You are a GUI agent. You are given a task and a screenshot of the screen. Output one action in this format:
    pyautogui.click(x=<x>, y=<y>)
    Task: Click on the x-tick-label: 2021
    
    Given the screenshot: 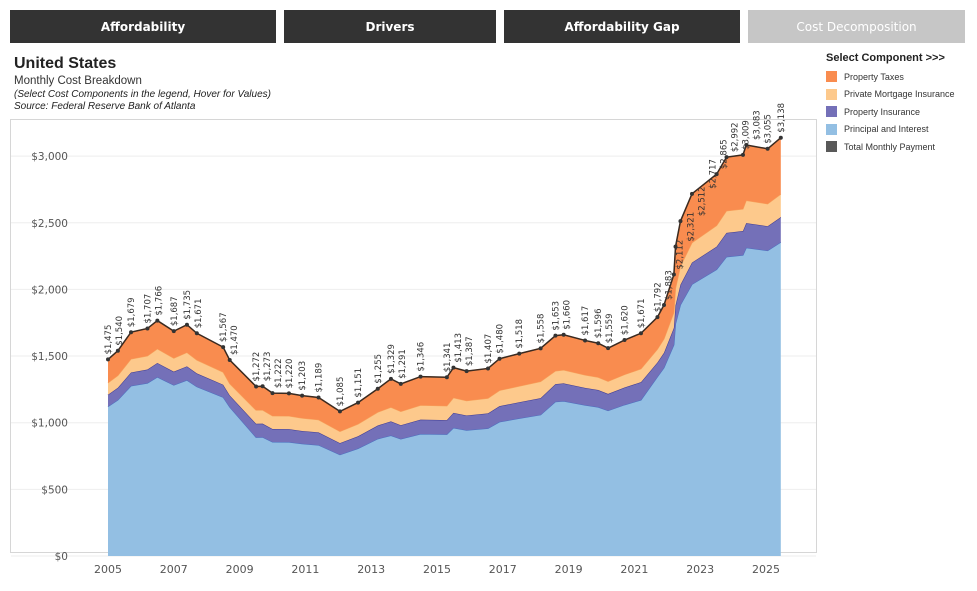 What is the action you would take?
    pyautogui.click(x=634, y=569)
    